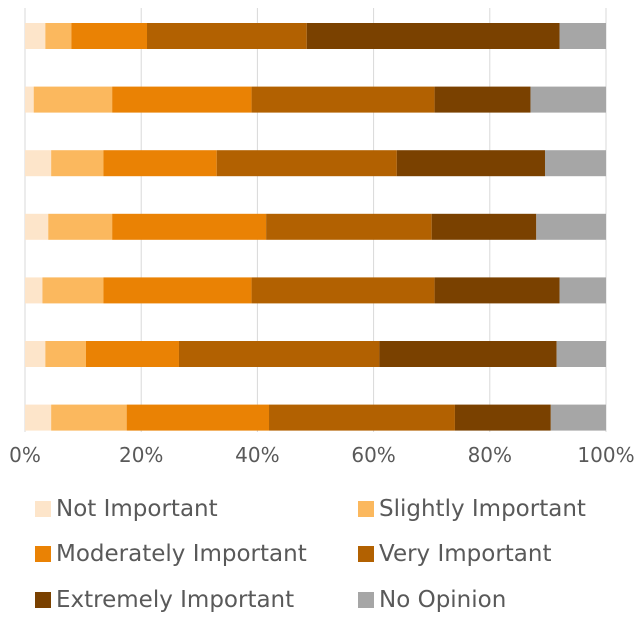 This screenshot has width=643, height=623. I want to click on legend-label: No Opinion, so click(443, 600).